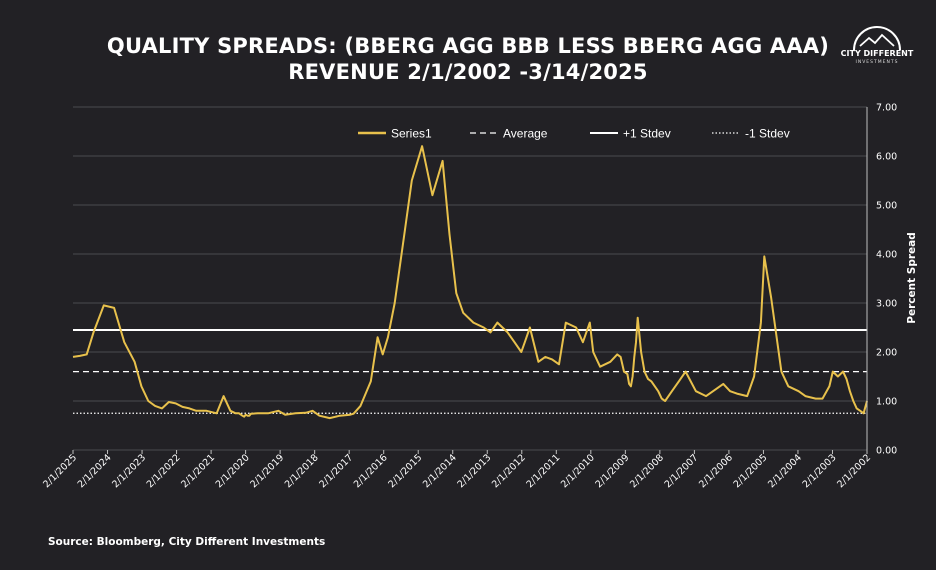 This screenshot has height=570, width=936. What do you see at coordinates (509, 471) in the screenshot?
I see `x-tick-label: 2/1/2012` at bounding box center [509, 471].